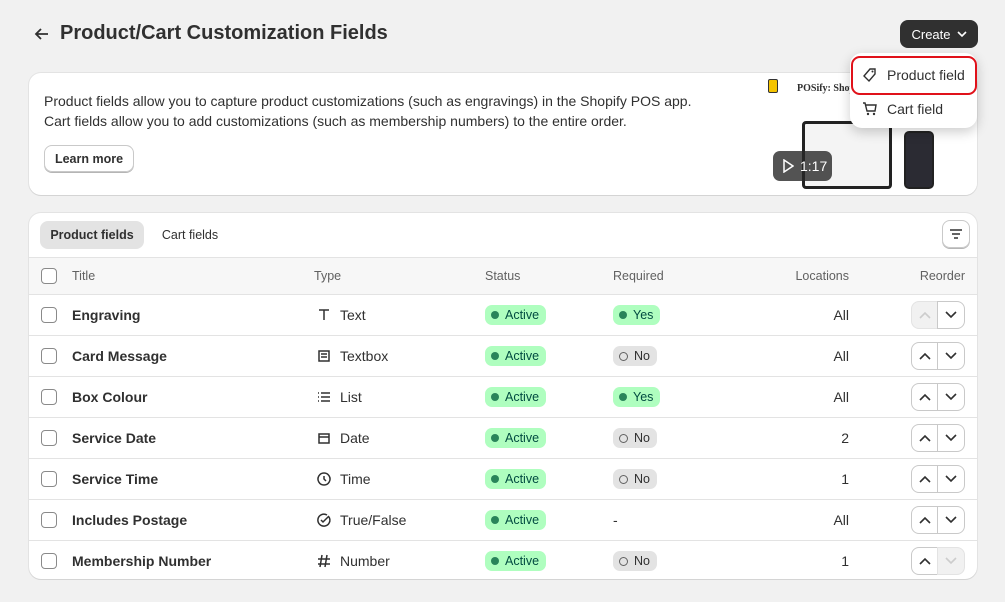 Image resolution: width=1005 pixels, height=602 pixels. What do you see at coordinates (92, 235) in the screenshot?
I see `tab-active: Product fields` at bounding box center [92, 235].